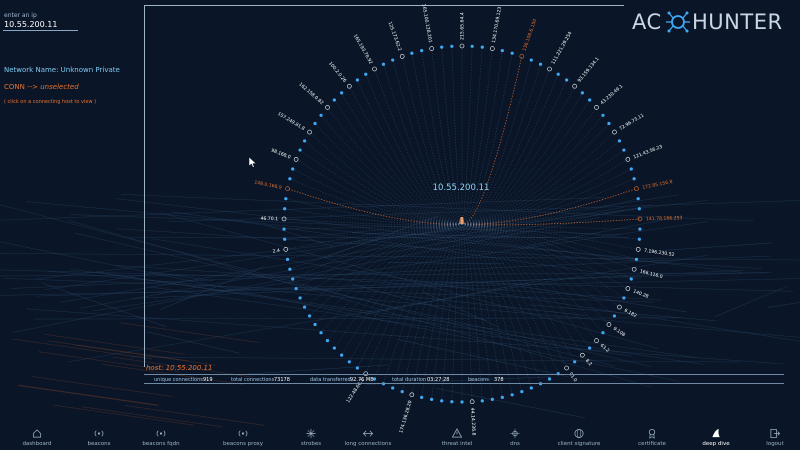 The width and height of the screenshot is (800, 450). I want to click on host-label-text: 91.0, so click(572, 377).